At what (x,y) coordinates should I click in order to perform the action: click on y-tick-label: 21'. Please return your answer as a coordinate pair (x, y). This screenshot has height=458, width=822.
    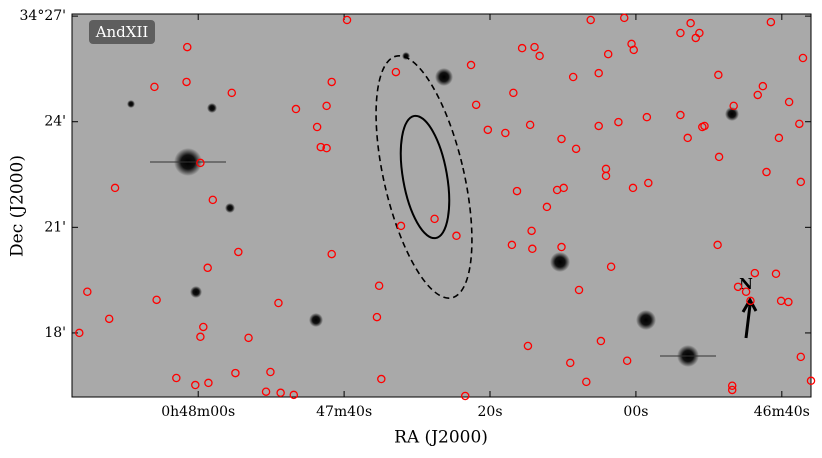
    Looking at the image, I should click on (55, 227).